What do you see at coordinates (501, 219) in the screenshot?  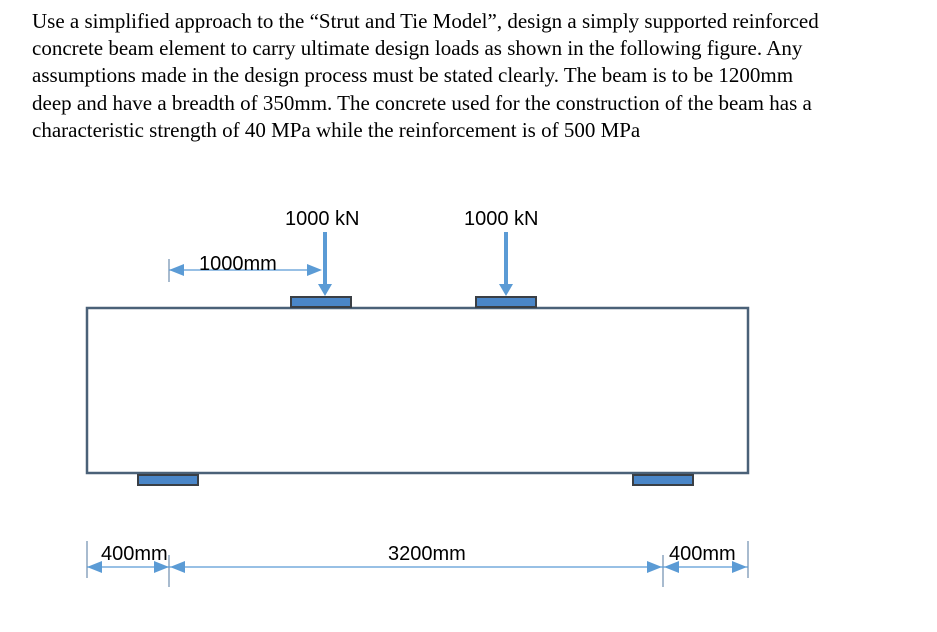 I see `load-label-right: 1000 kN` at bounding box center [501, 219].